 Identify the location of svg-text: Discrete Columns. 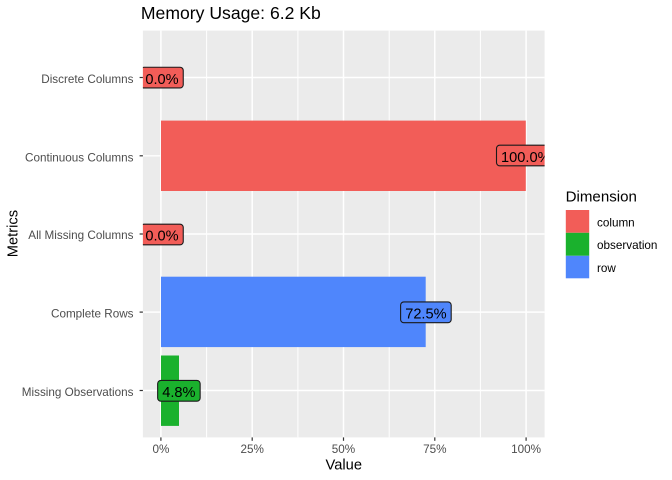
(87, 79).